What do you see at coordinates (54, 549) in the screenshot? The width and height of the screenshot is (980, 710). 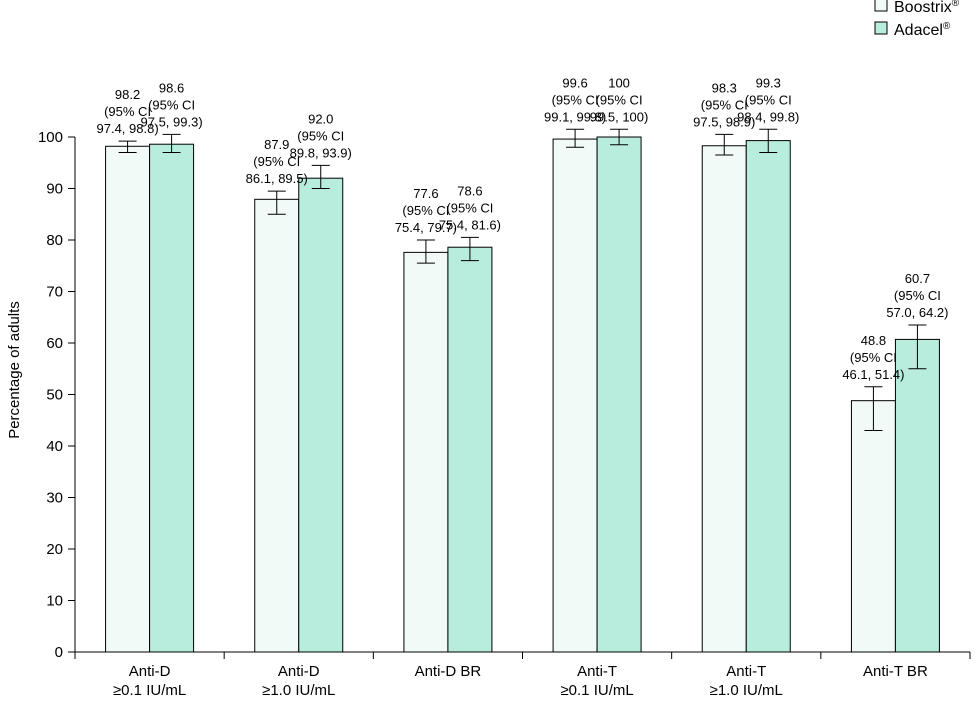 I see `y-tick-label: 20` at bounding box center [54, 549].